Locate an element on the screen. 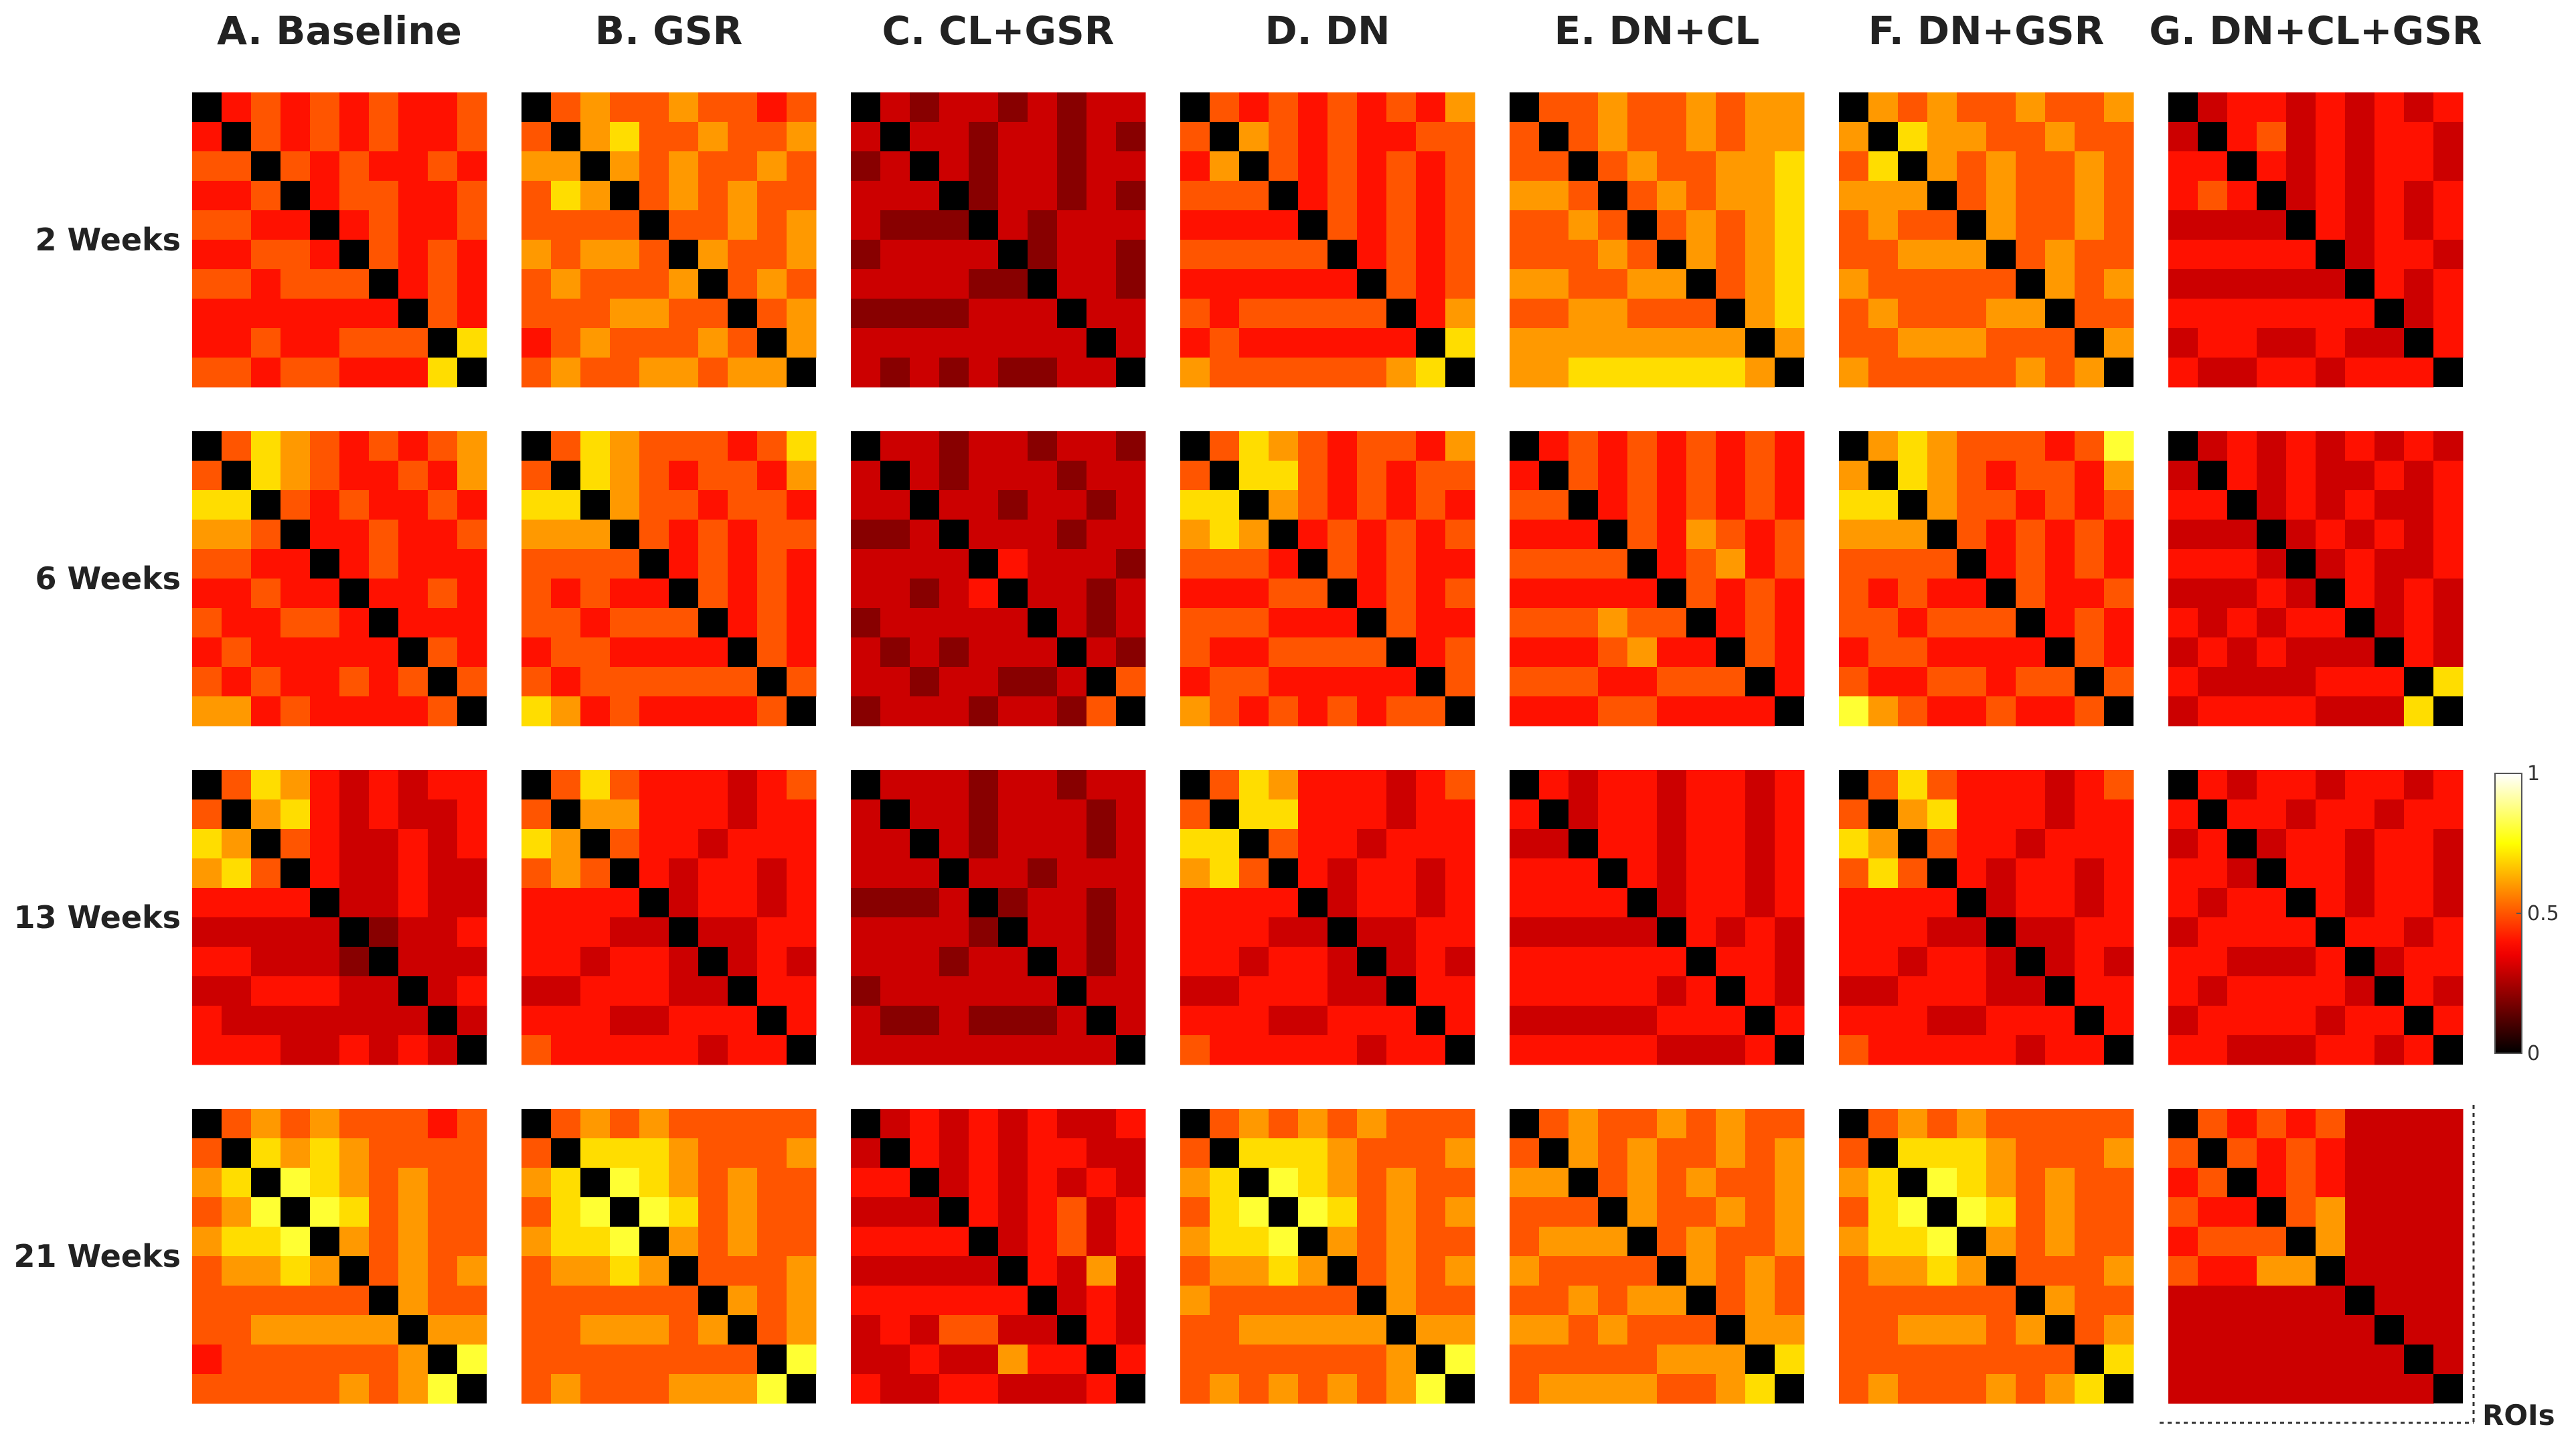 This screenshot has height=1453, width=2576. heatmap is located at coordinates (1658, 240).